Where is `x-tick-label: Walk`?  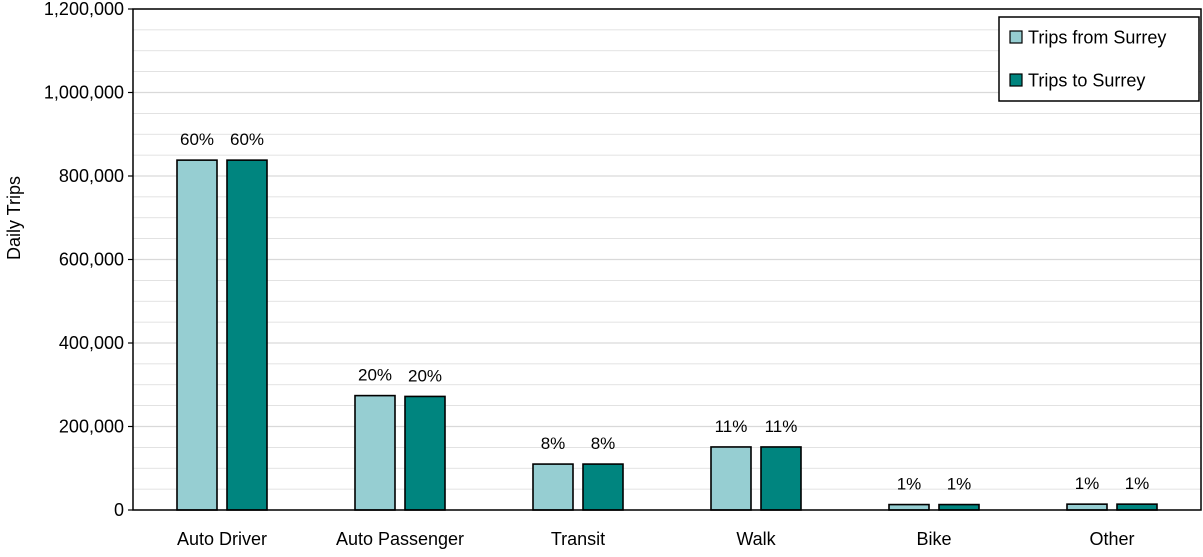
x-tick-label: Walk is located at coordinates (756, 539).